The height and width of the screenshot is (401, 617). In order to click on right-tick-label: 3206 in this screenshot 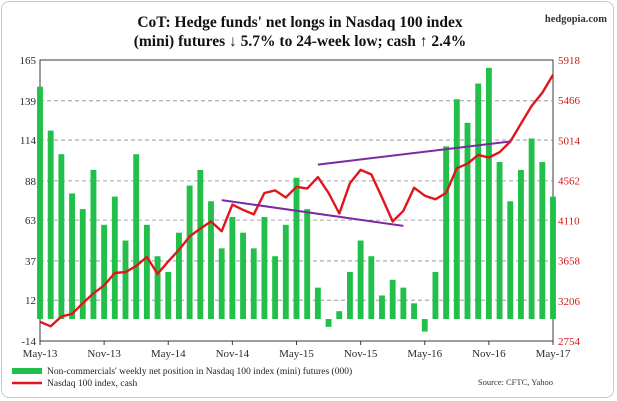, I will do `click(569, 302)`.